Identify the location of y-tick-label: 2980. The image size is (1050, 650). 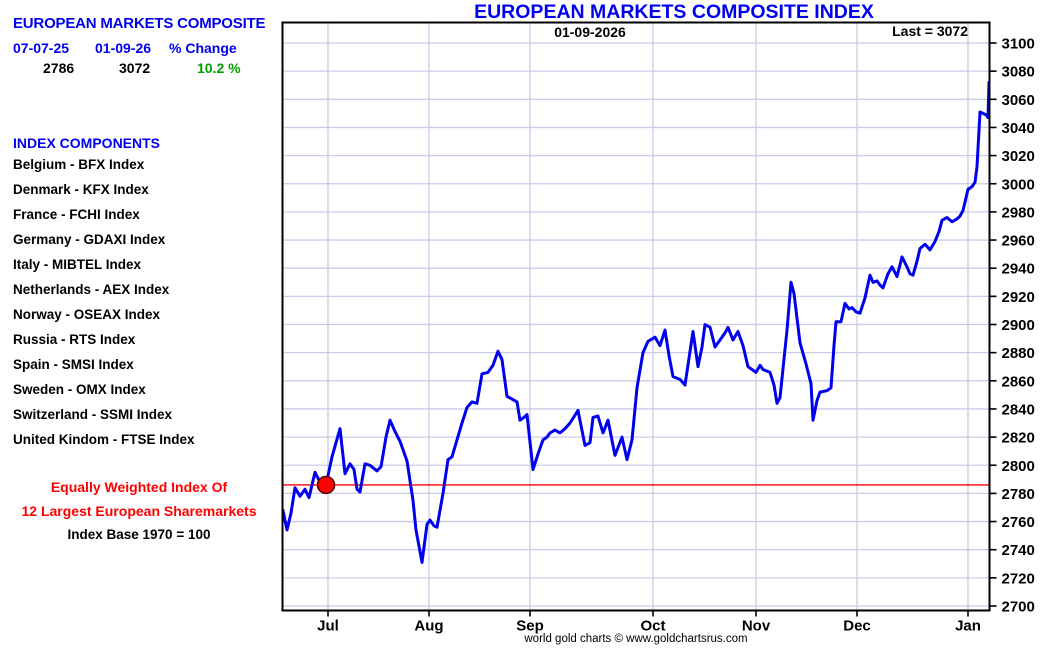
(1018, 212).